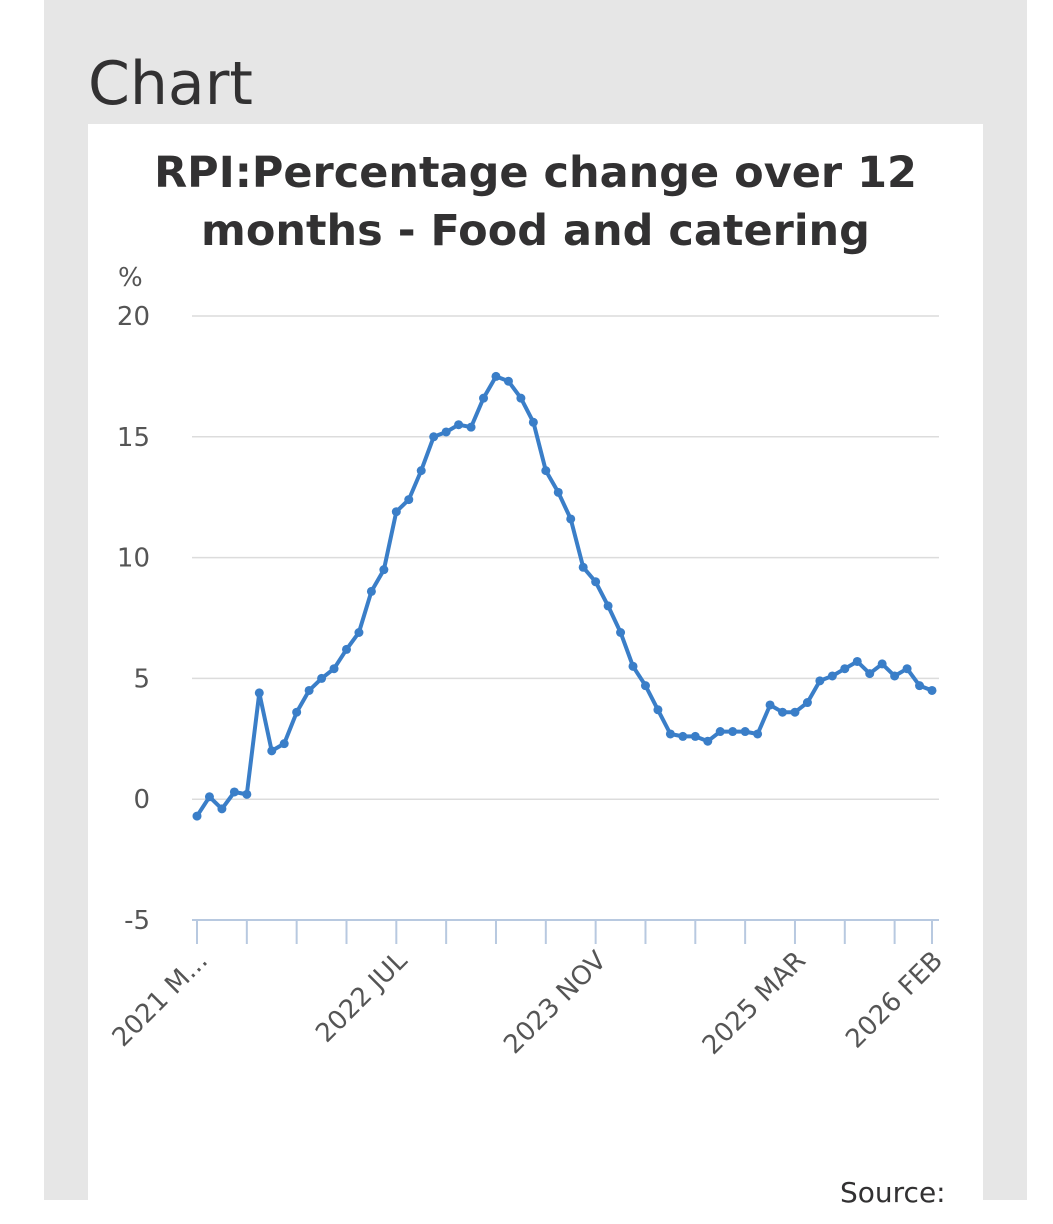 The width and height of the screenshot is (1053, 1224). What do you see at coordinates (130, 278) in the screenshot?
I see `y-axis-unit-label: %` at bounding box center [130, 278].